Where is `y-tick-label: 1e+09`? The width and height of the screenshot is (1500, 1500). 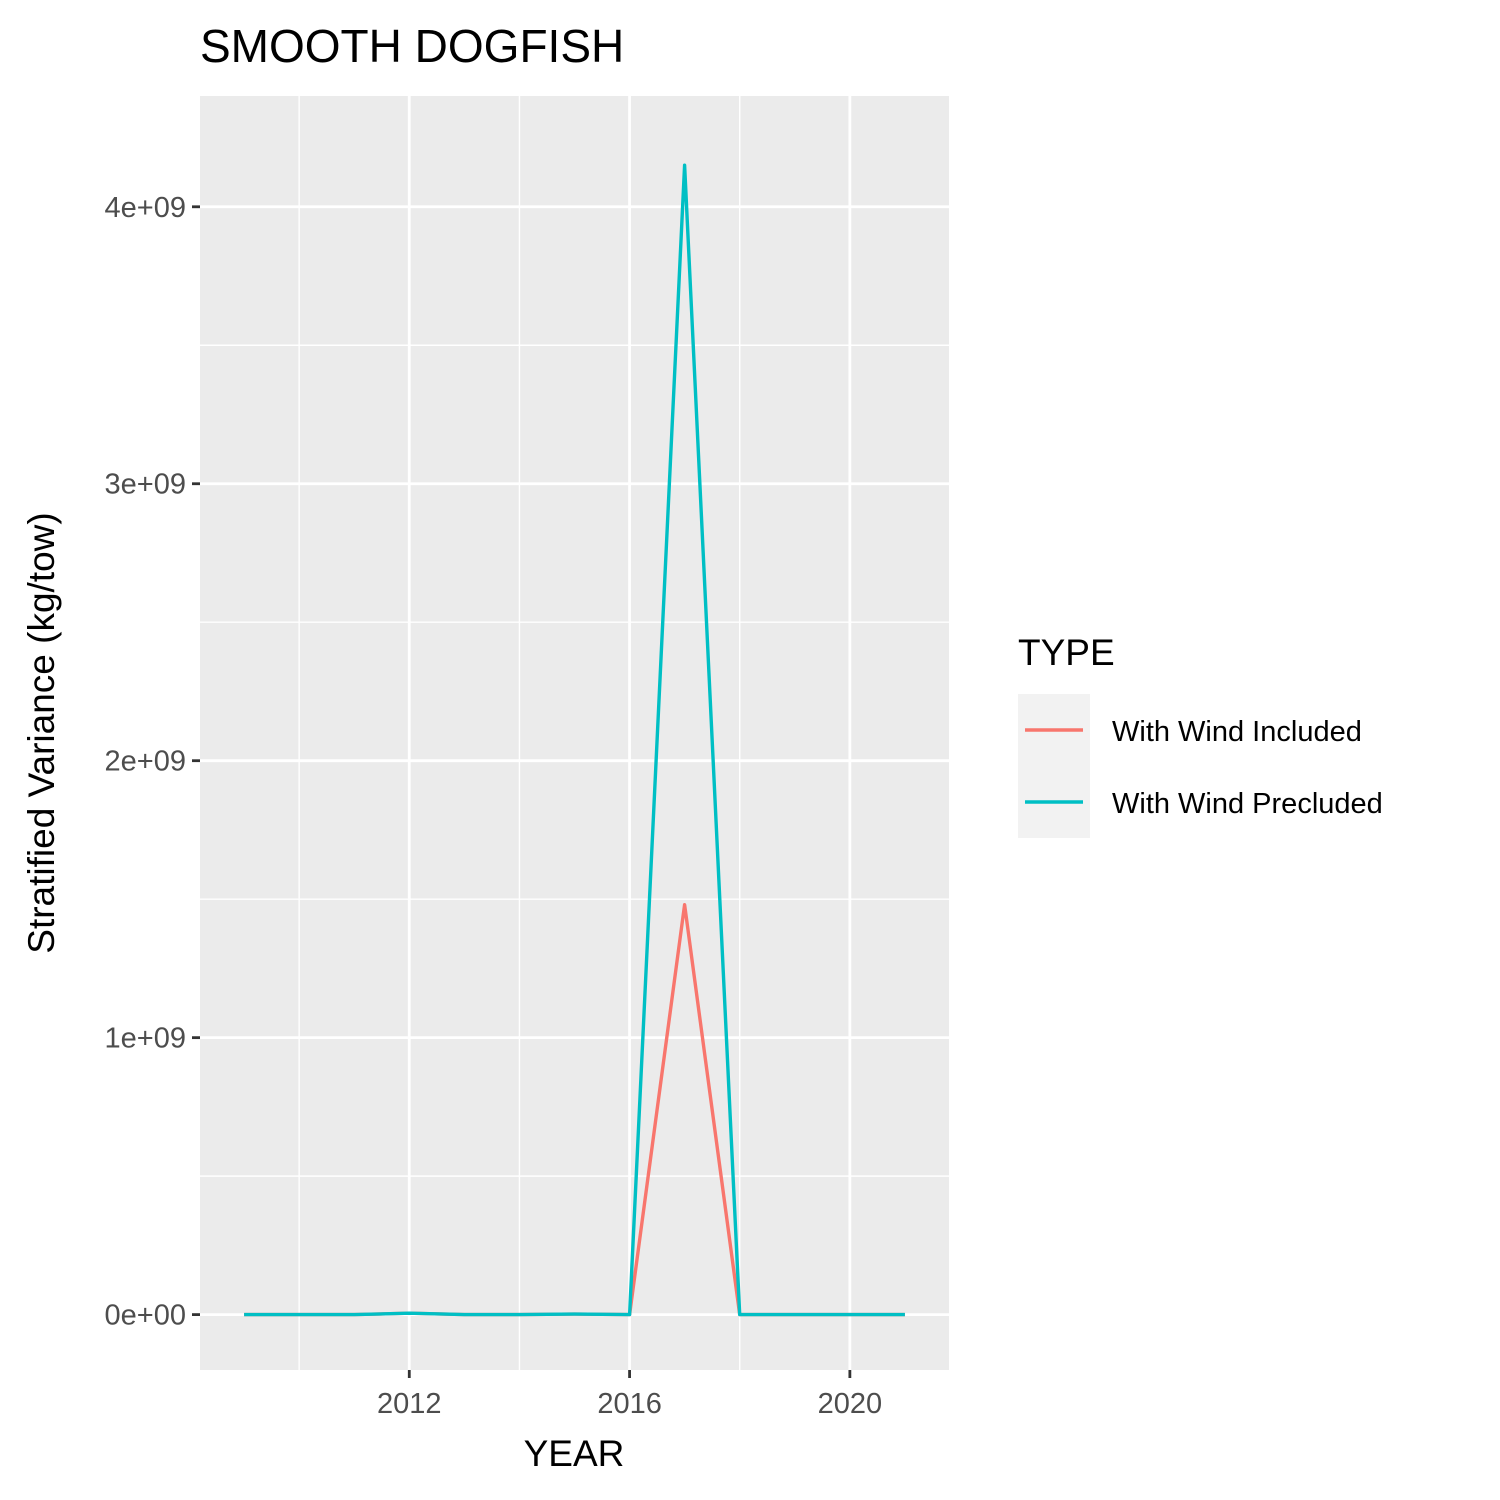
y-tick-label: 1e+09 is located at coordinates (145, 1039).